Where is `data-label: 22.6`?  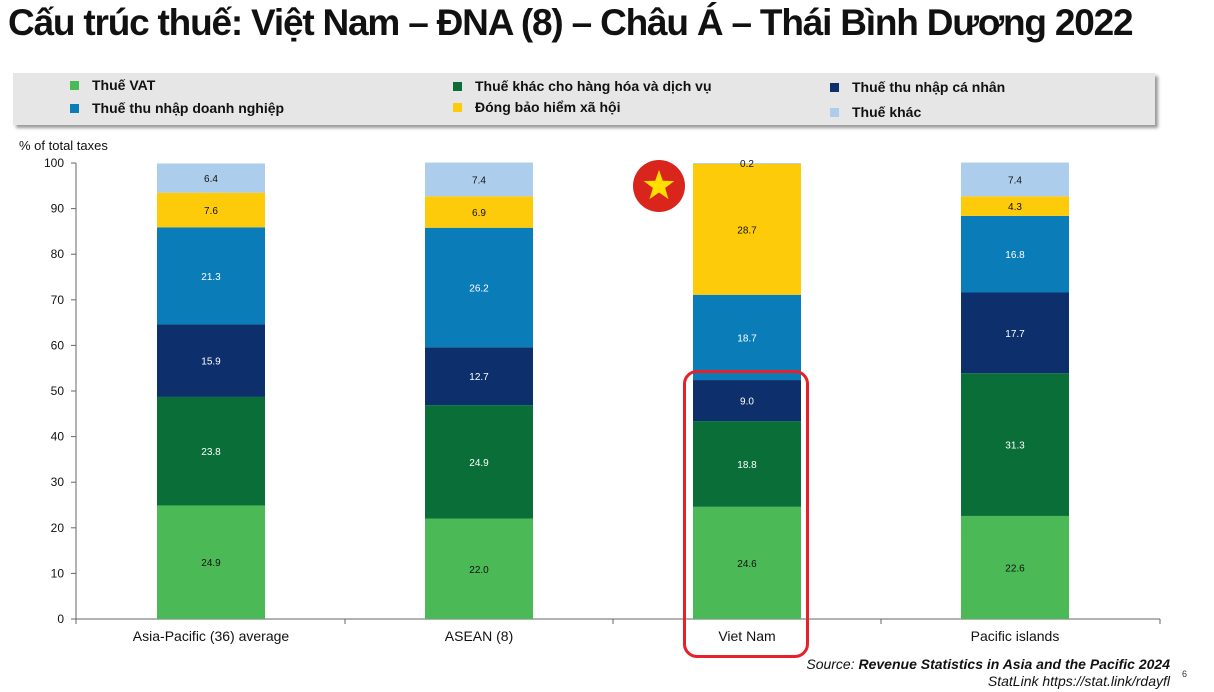
data-label: 22.6 is located at coordinates (1015, 568).